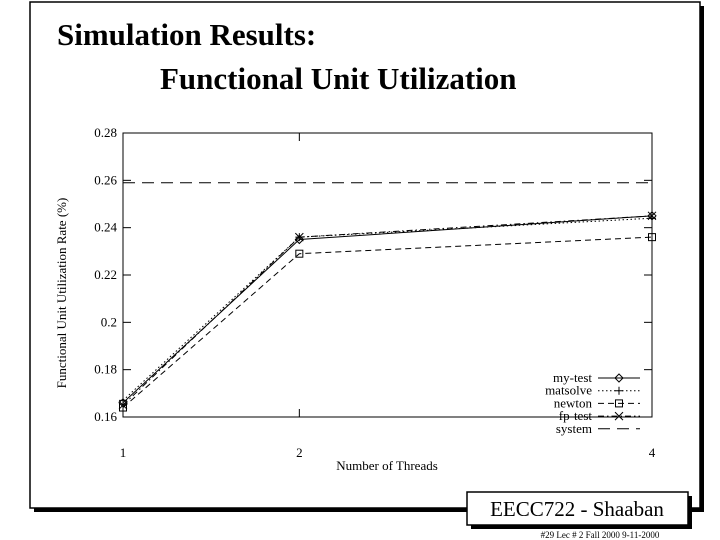 The width and height of the screenshot is (720, 540). I want to click on legend-label: my-test, so click(572, 377).